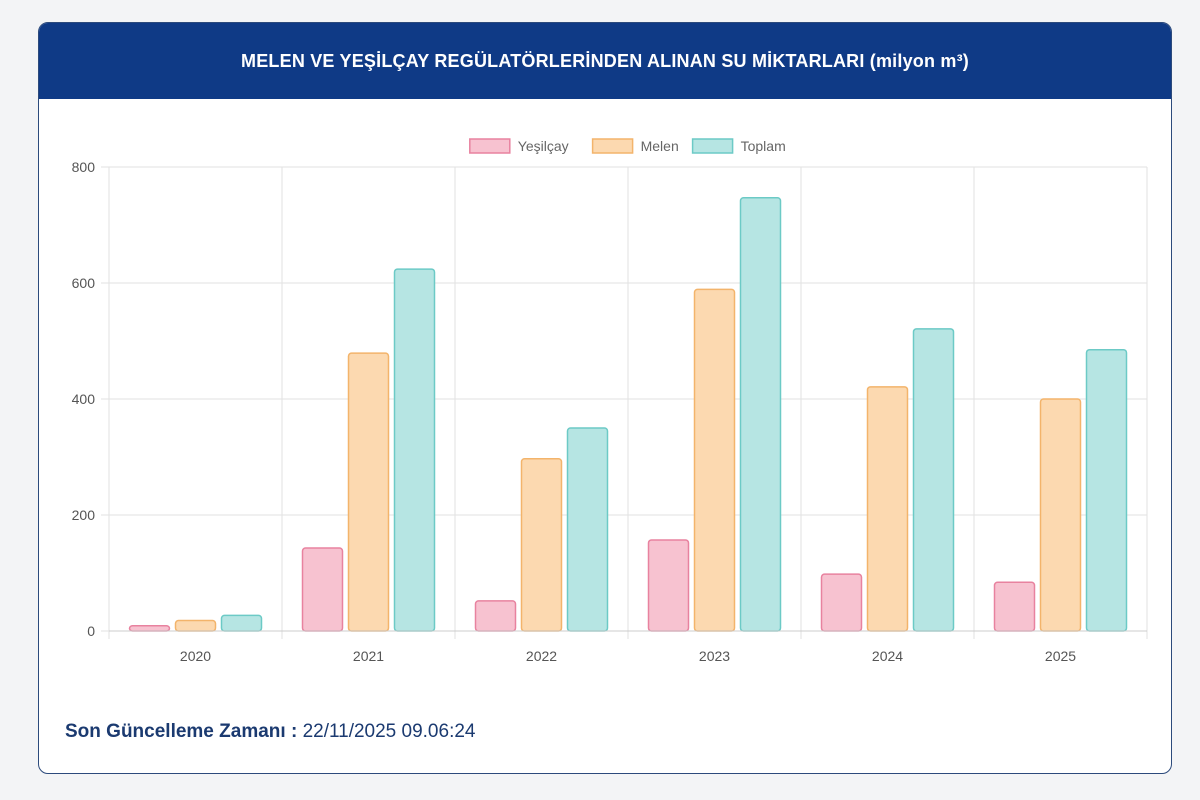 This screenshot has height=800, width=1200. I want to click on legend-swatch-melen, so click(612, 146).